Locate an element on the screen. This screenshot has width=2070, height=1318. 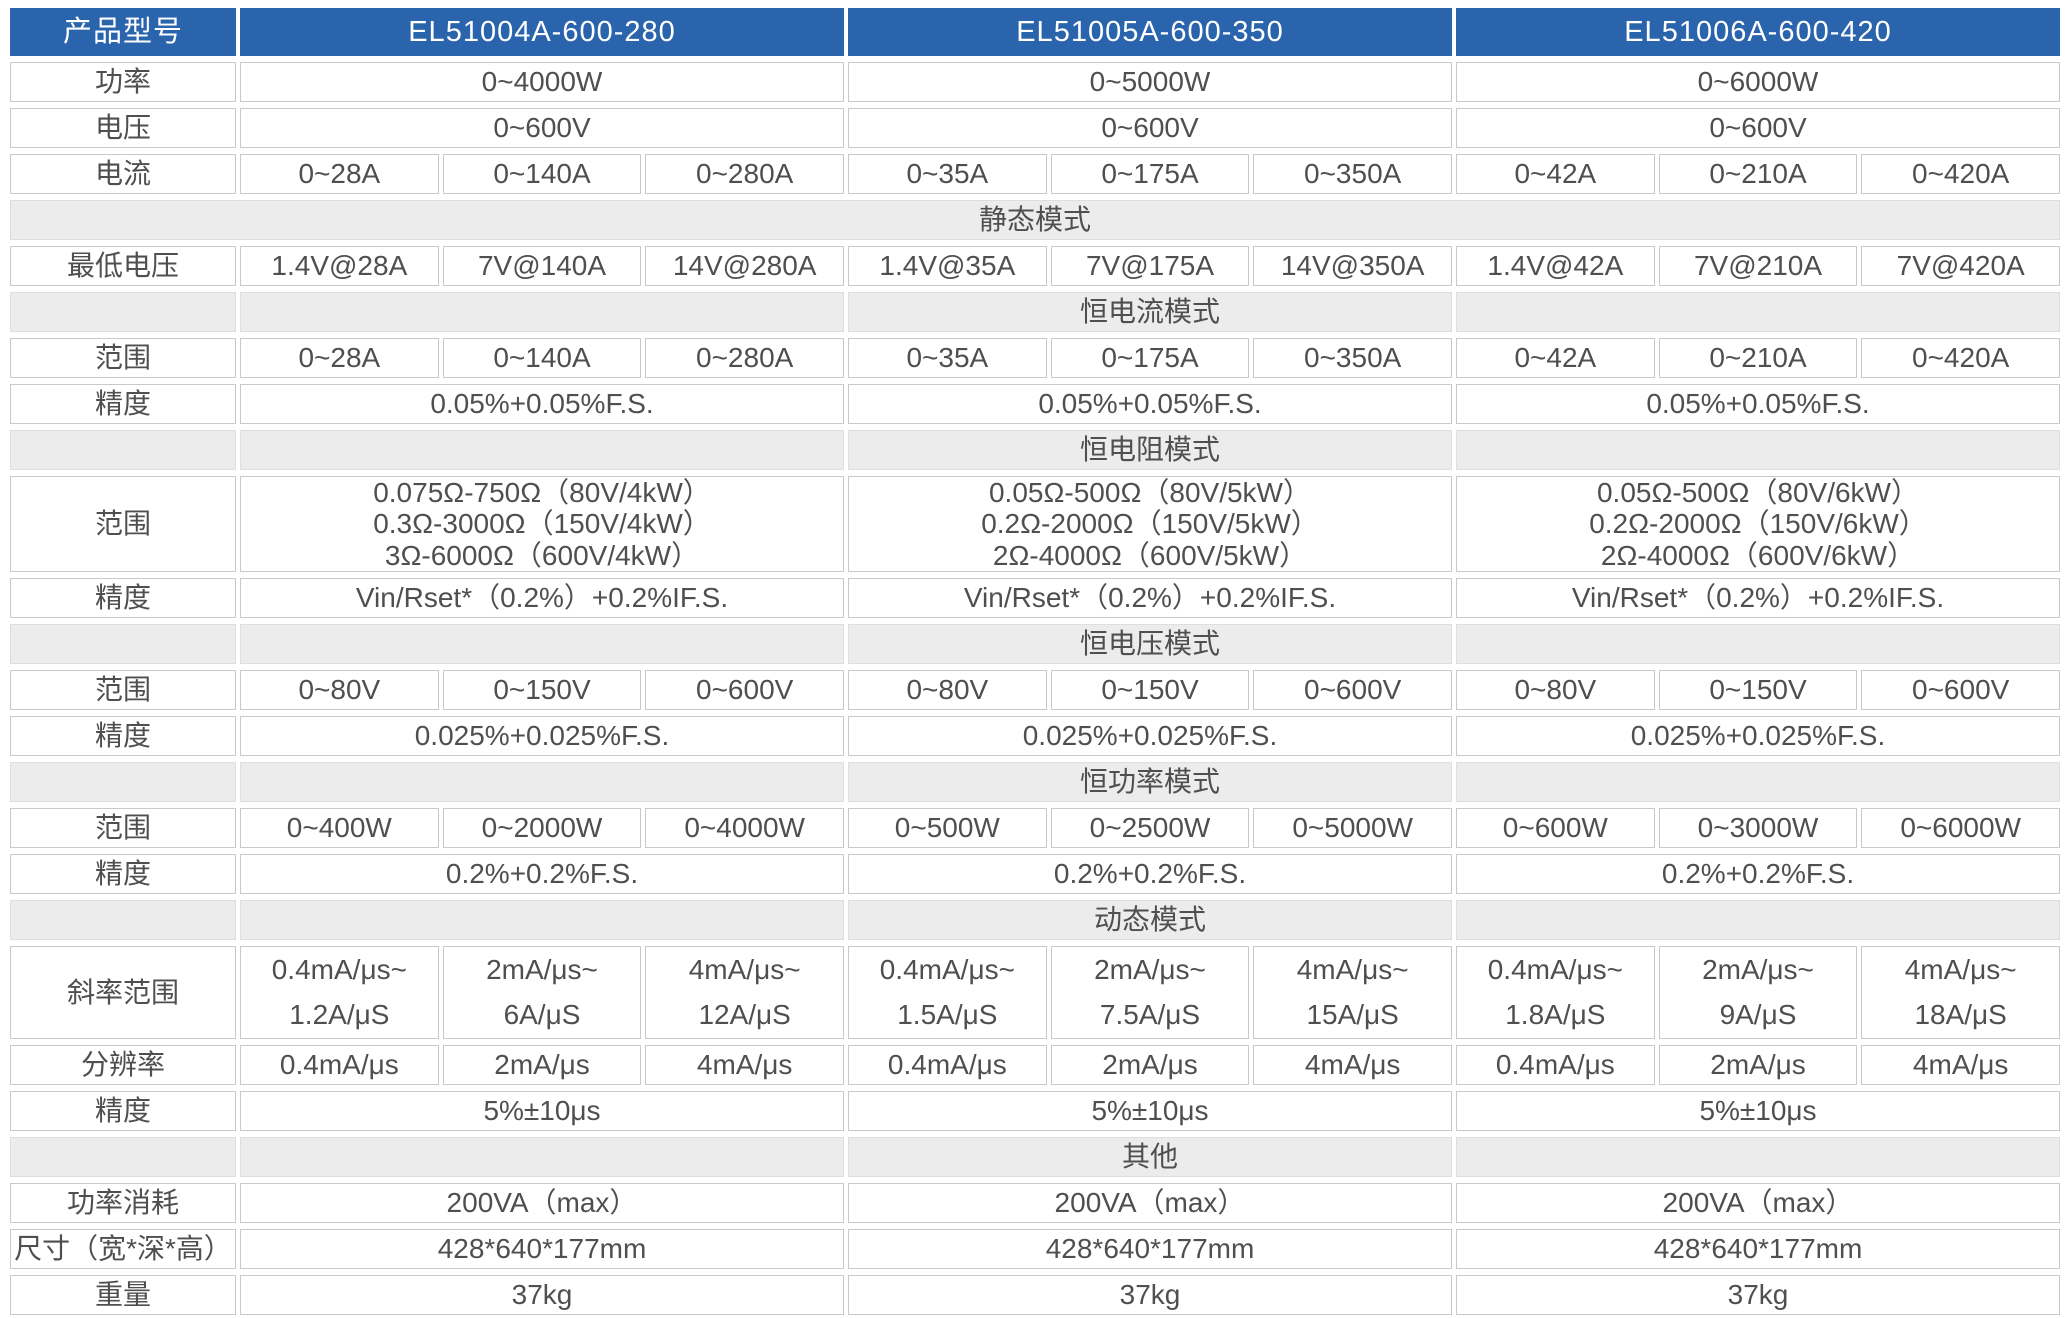
spec-value-cell: 2mA/μs~ 6A/μS is located at coordinates (542, 992).